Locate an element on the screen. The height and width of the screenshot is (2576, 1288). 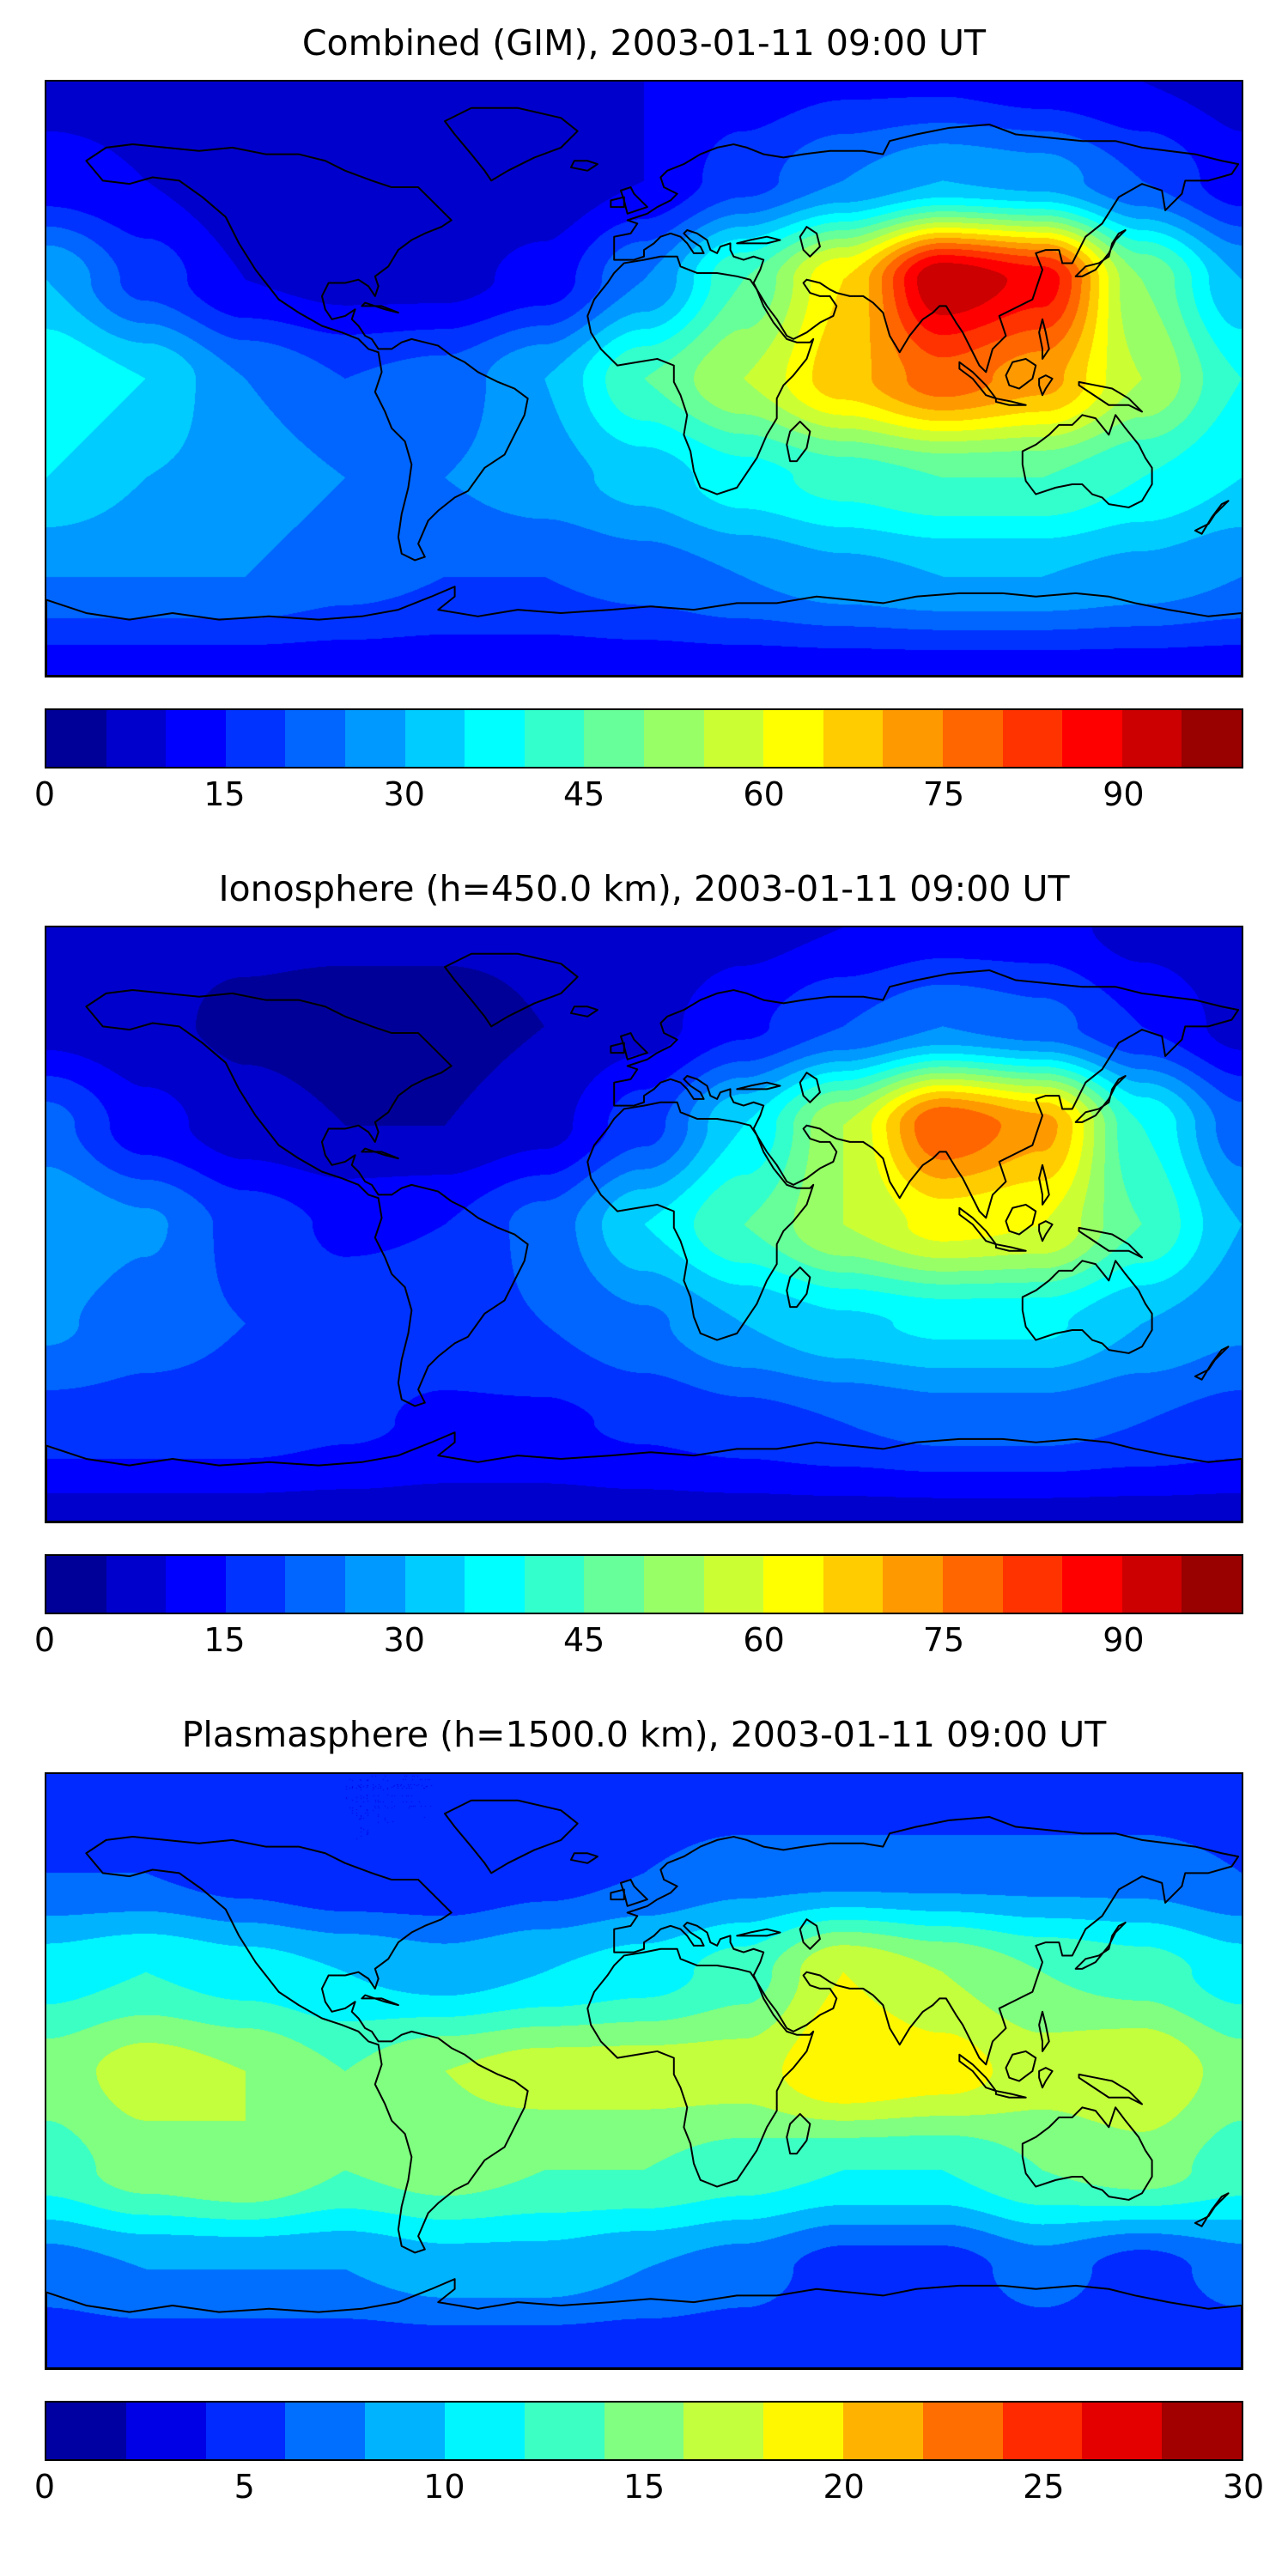
colorbar-tick-label: 90 is located at coordinates (1124, 794).